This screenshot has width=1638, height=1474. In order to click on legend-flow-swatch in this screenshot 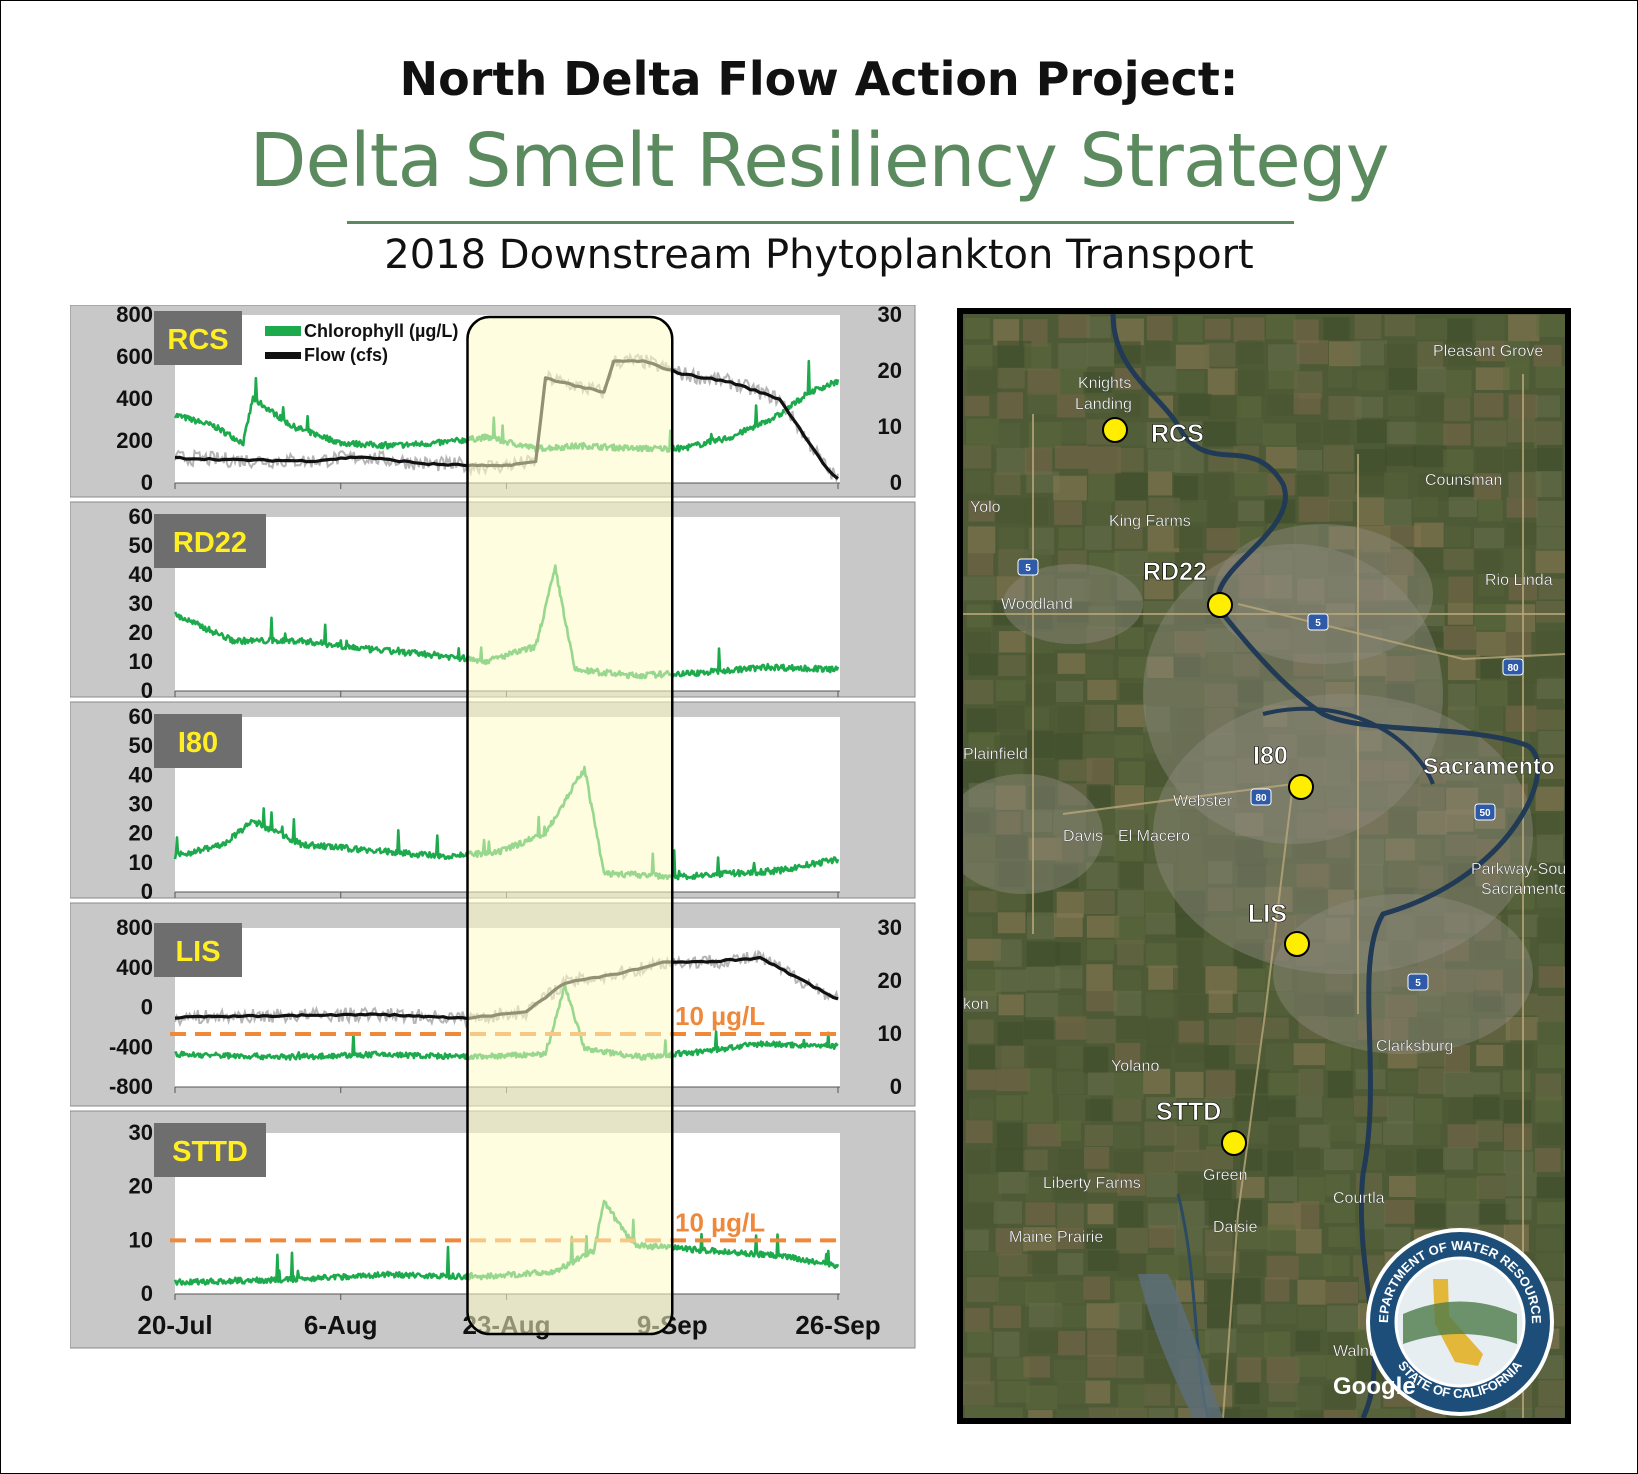, I will do `click(283, 355)`.